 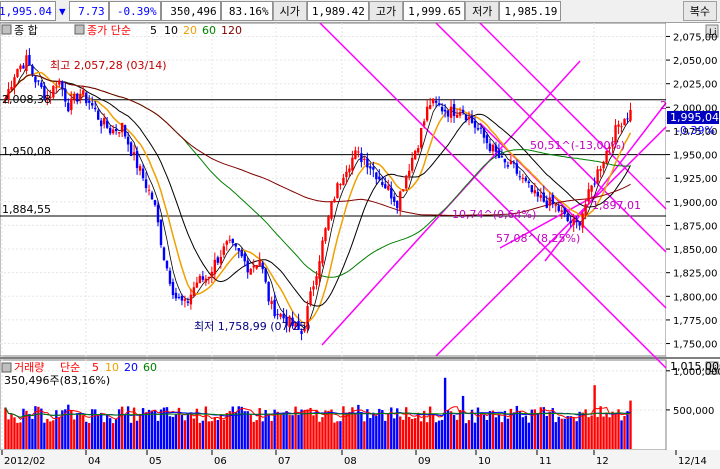 I want to click on volume-legend-type: 단순, so click(x=70, y=367).